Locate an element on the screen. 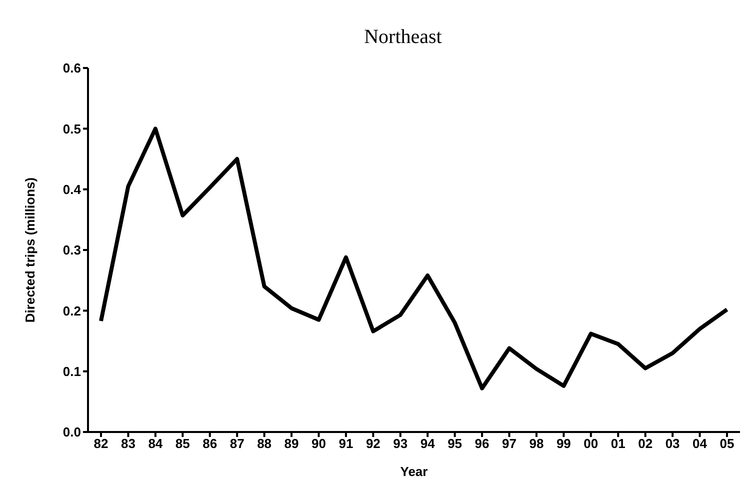  x-tick-label: 93 is located at coordinates (400, 444).